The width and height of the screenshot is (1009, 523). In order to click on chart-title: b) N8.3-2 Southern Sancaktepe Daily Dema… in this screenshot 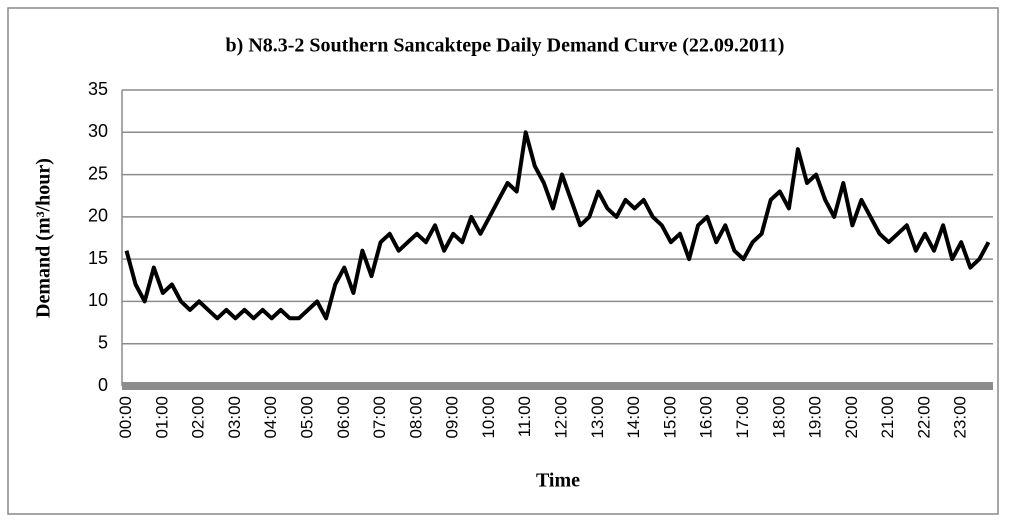, I will do `click(505, 46)`.